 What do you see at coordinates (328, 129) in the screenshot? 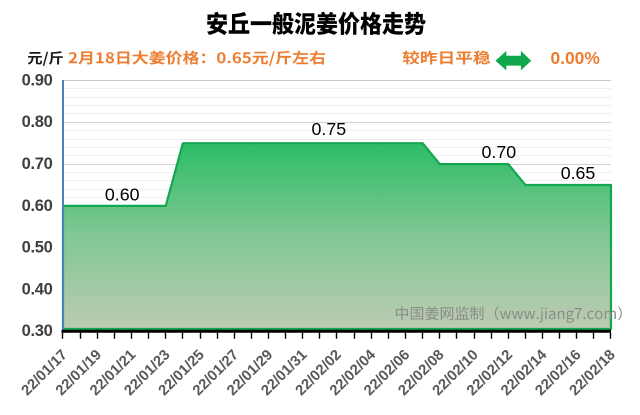
I see `svg-text: 0.75` at bounding box center [328, 129].